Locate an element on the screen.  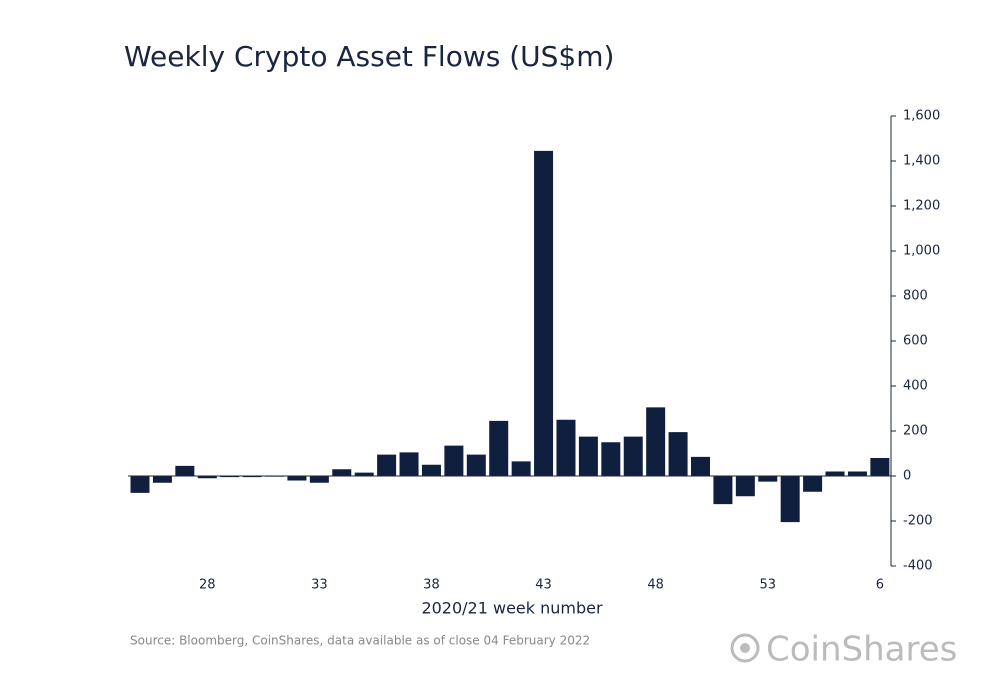
y-tick-label: 1,400 is located at coordinates (921, 161).